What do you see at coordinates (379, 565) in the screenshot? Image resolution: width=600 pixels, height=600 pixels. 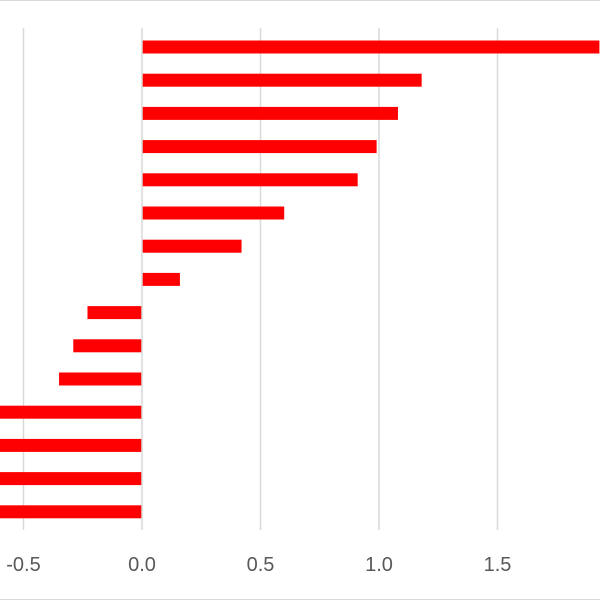 I see `x-tick-label-3: 1.0` at bounding box center [379, 565].